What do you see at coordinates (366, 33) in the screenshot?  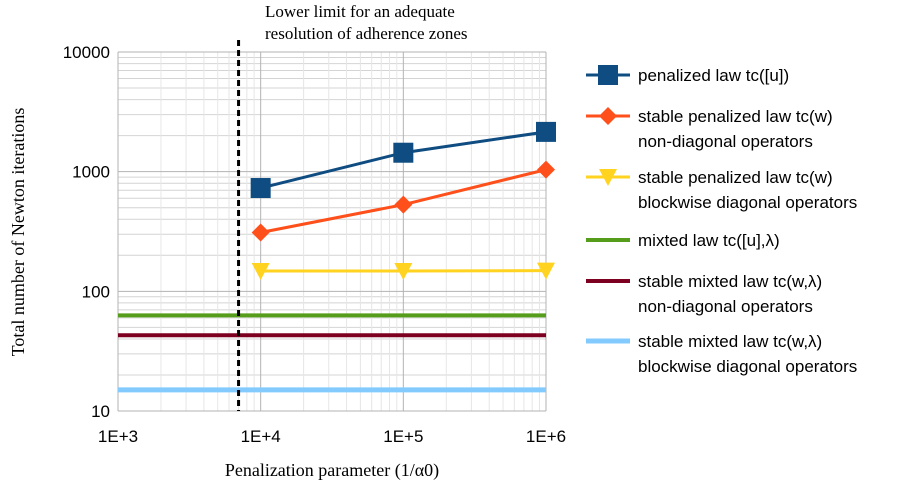 I see `limit-annotation-text: resolution of adherence zones` at bounding box center [366, 33].